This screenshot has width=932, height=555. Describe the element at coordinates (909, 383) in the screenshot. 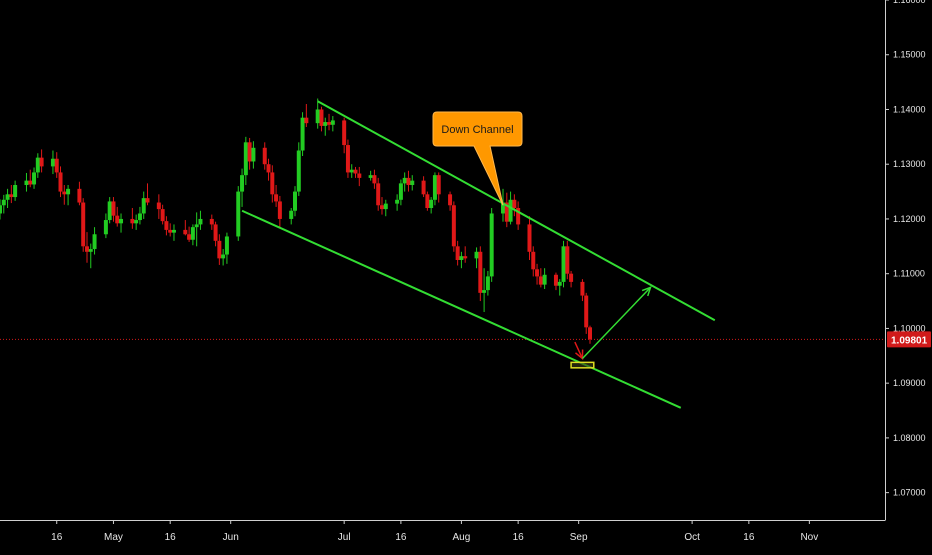

I see `y-tick-label: 1.09000` at that location.